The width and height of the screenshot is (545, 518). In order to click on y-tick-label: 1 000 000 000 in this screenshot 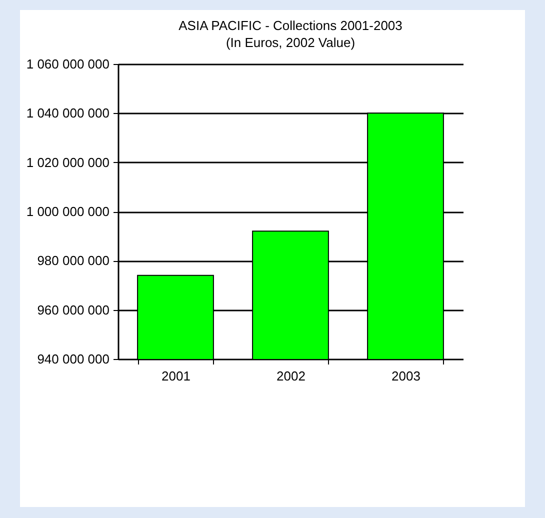, I will do `click(68, 211)`.